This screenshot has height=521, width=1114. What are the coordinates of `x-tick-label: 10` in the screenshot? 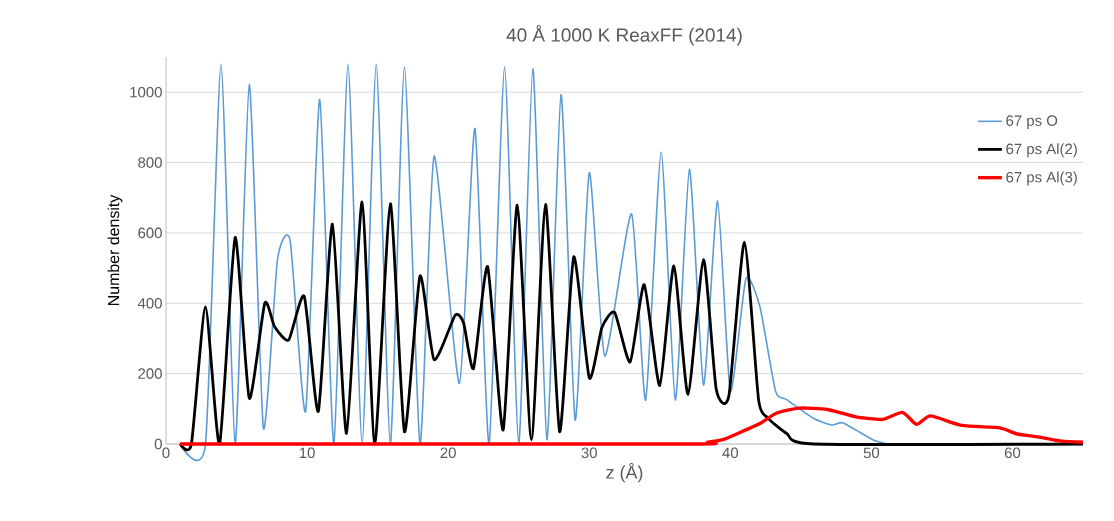 It's located at (307, 453).